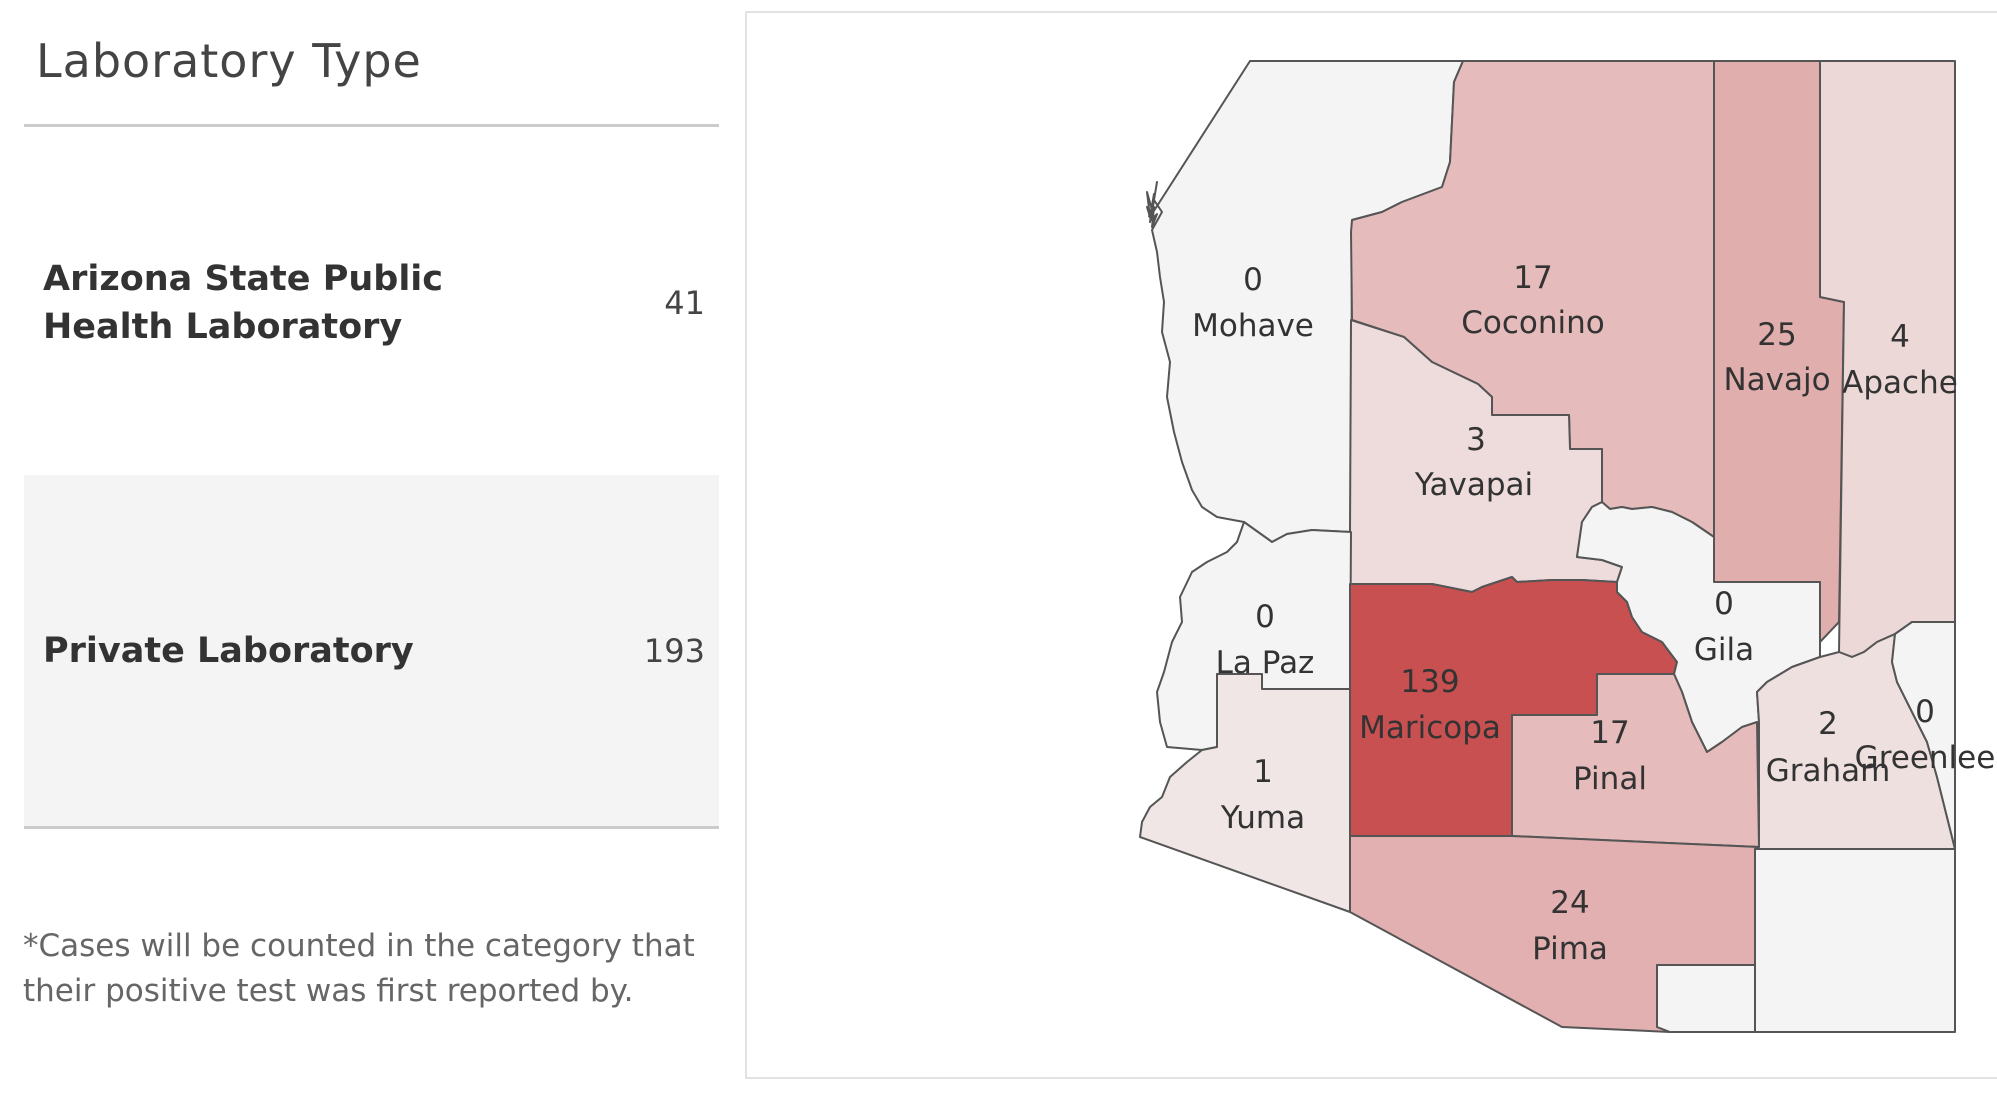  What do you see at coordinates (1570, 949) in the screenshot?
I see `county-name-pima: Pima` at bounding box center [1570, 949].